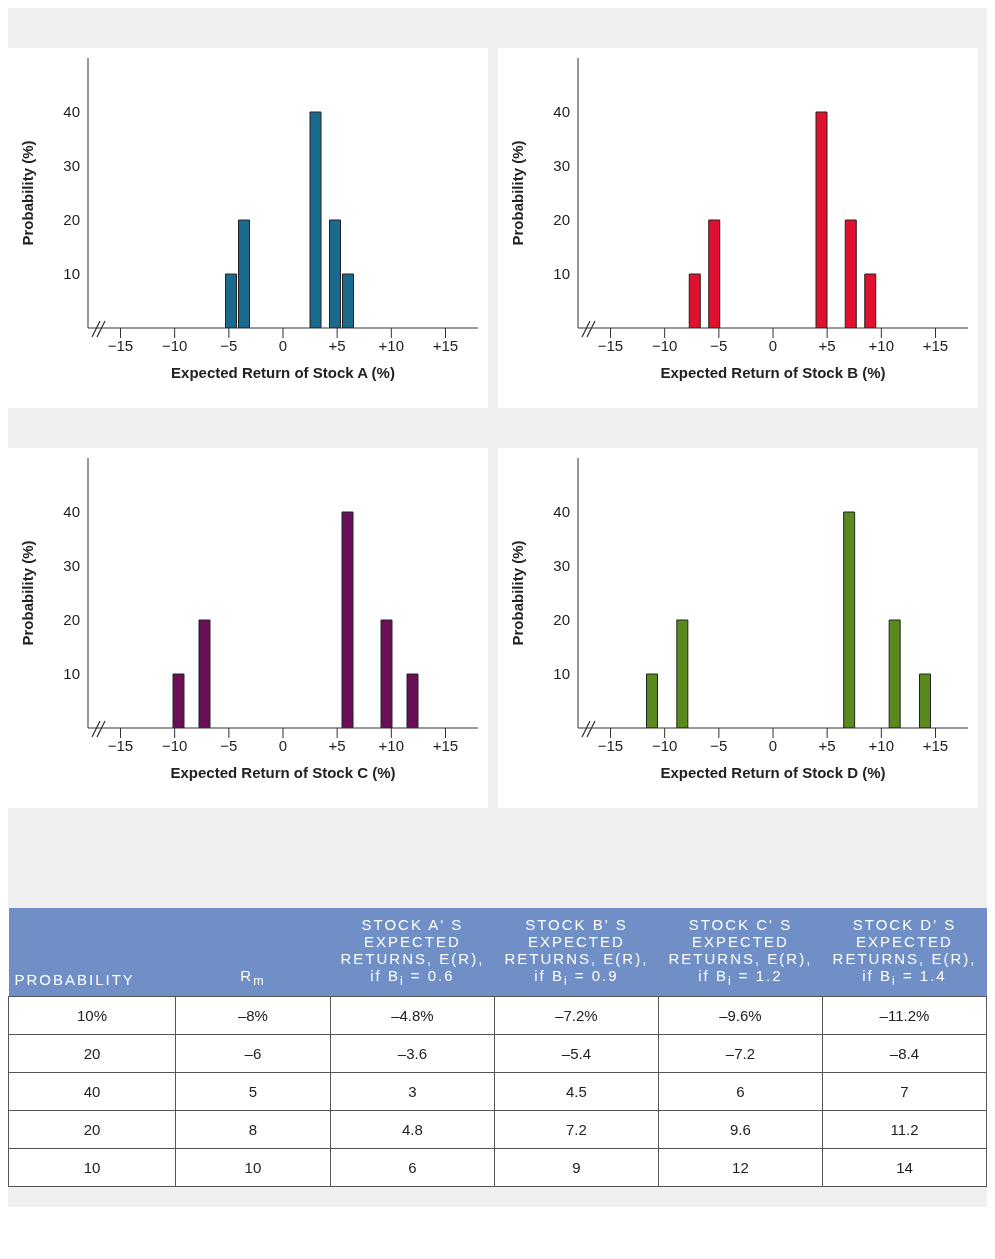  Describe the element at coordinates (904, 1015) in the screenshot. I see `text: –11.2%` at that location.